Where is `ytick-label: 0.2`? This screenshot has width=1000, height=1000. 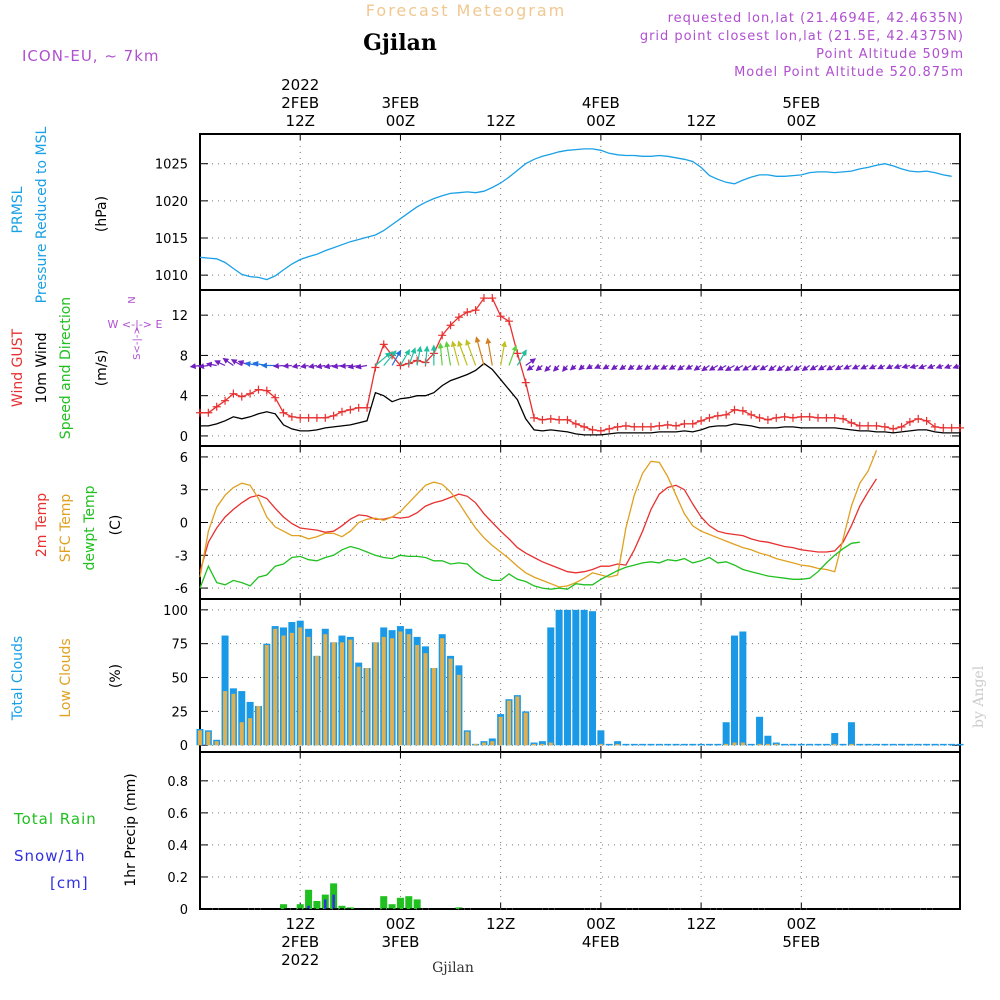 ytick-label: 0.2 is located at coordinates (177, 878).